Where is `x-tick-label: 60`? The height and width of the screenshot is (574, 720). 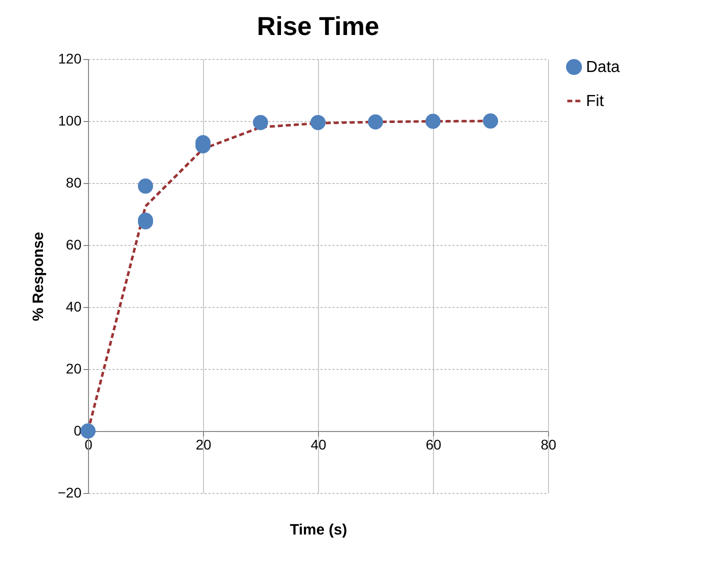 x-tick-label: 60 is located at coordinates (434, 444).